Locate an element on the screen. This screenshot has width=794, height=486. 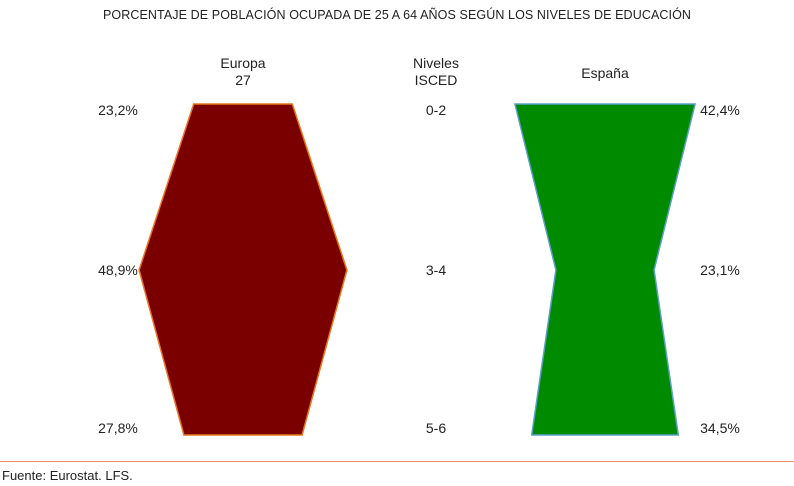
source-note: Fuente: Eurostat. LFS. is located at coordinates (67, 475).